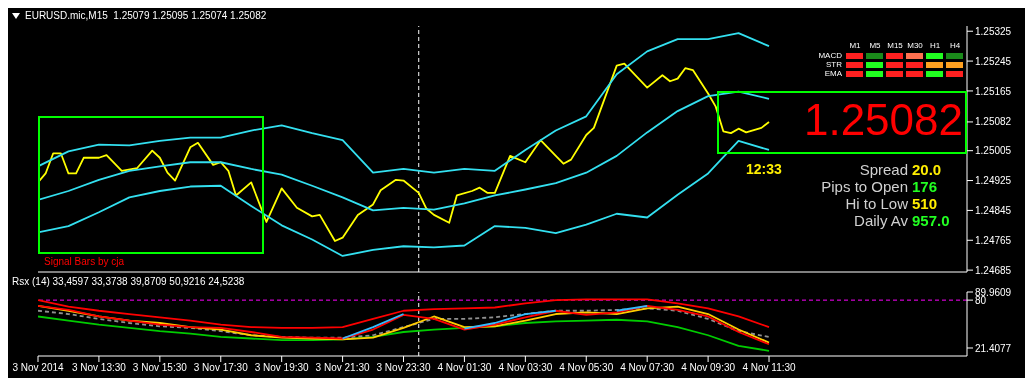  What do you see at coordinates (925, 203) in the screenshot?
I see `annotation: 510` at bounding box center [925, 203].